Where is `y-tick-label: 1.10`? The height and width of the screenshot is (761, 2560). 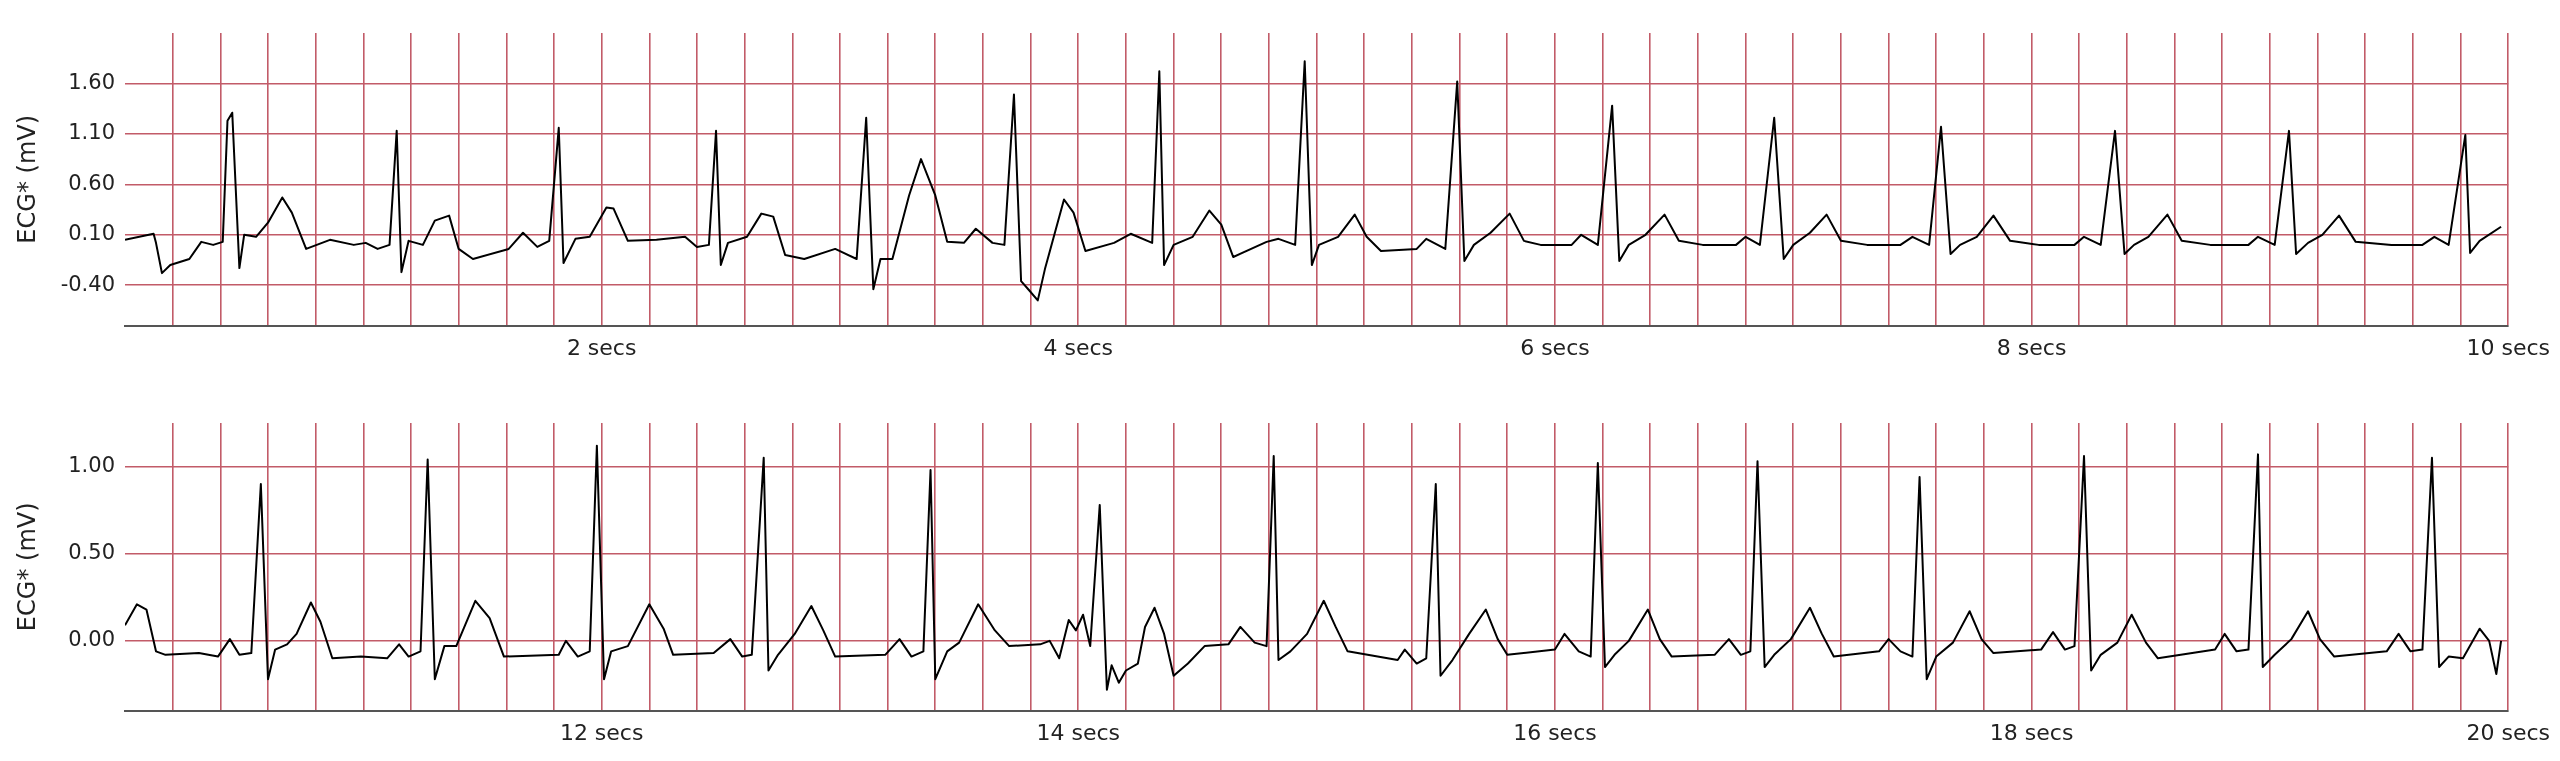 y-tick-label: 1.10 is located at coordinates (91, 132).